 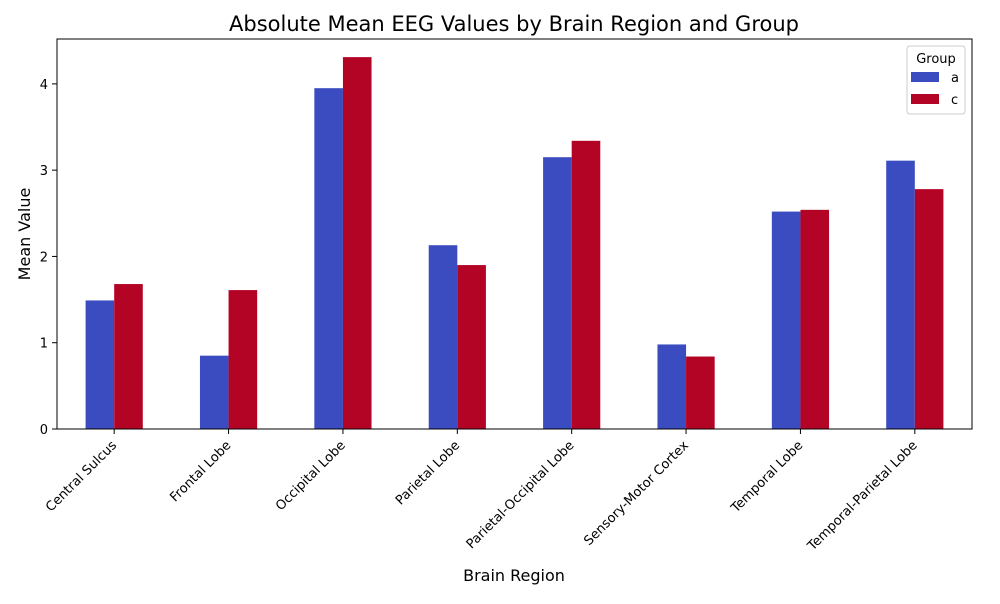 What do you see at coordinates (24, 234) in the screenshot?
I see `y-axis-label: Mean Value` at bounding box center [24, 234].